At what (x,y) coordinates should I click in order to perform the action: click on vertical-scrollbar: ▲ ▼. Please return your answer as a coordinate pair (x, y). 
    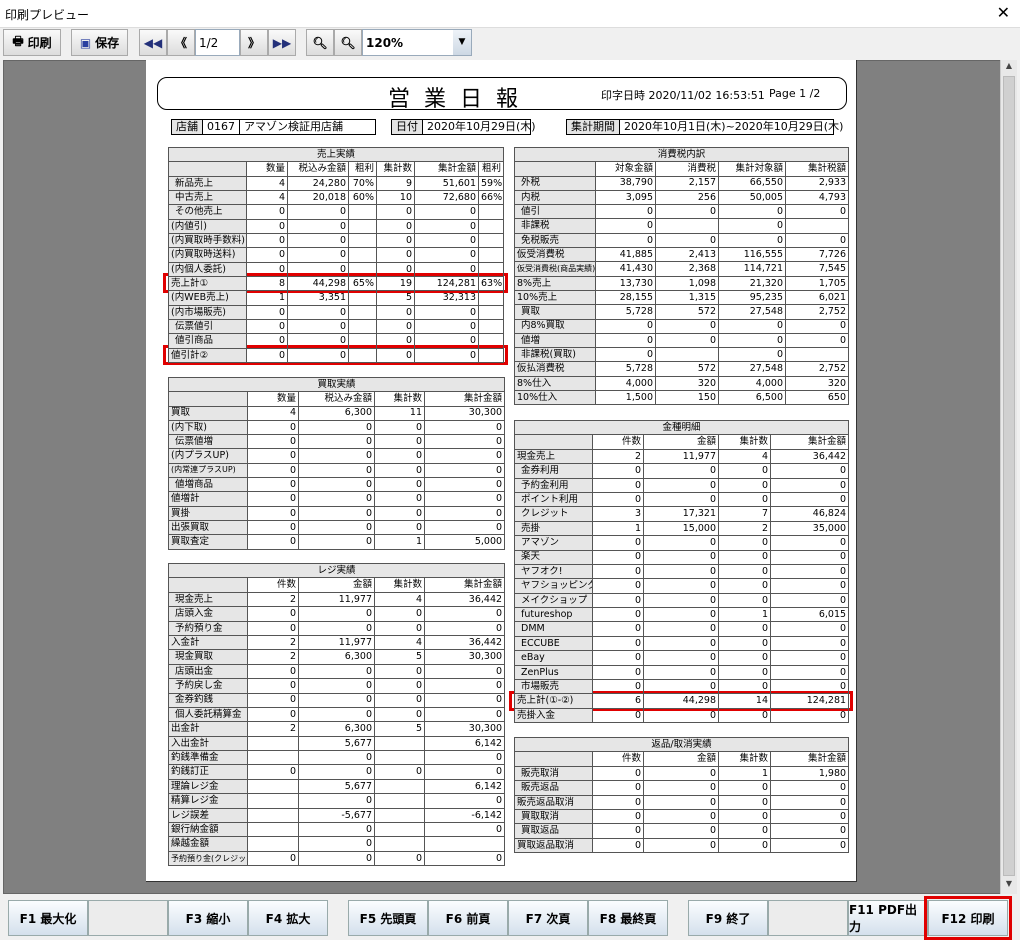
    Looking at the image, I should click on (1008, 477).